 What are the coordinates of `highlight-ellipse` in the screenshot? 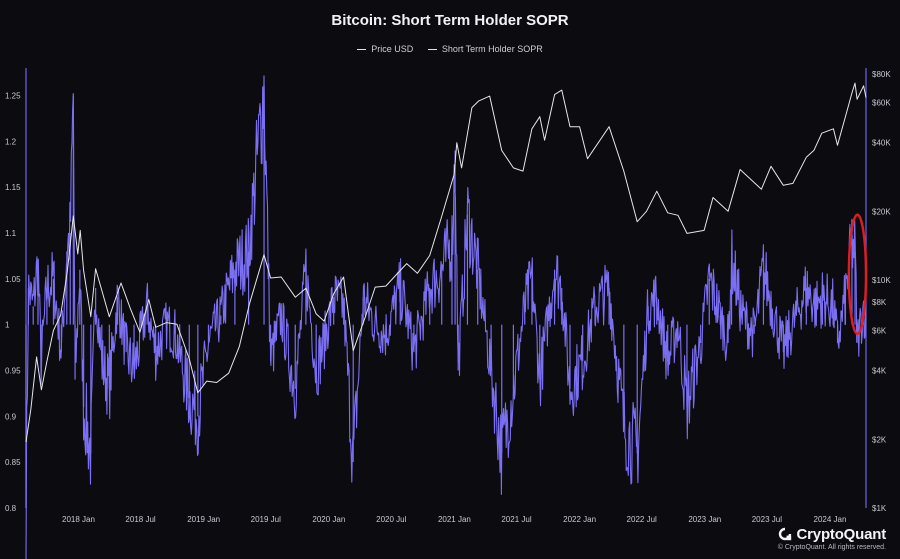 It's located at (857, 274).